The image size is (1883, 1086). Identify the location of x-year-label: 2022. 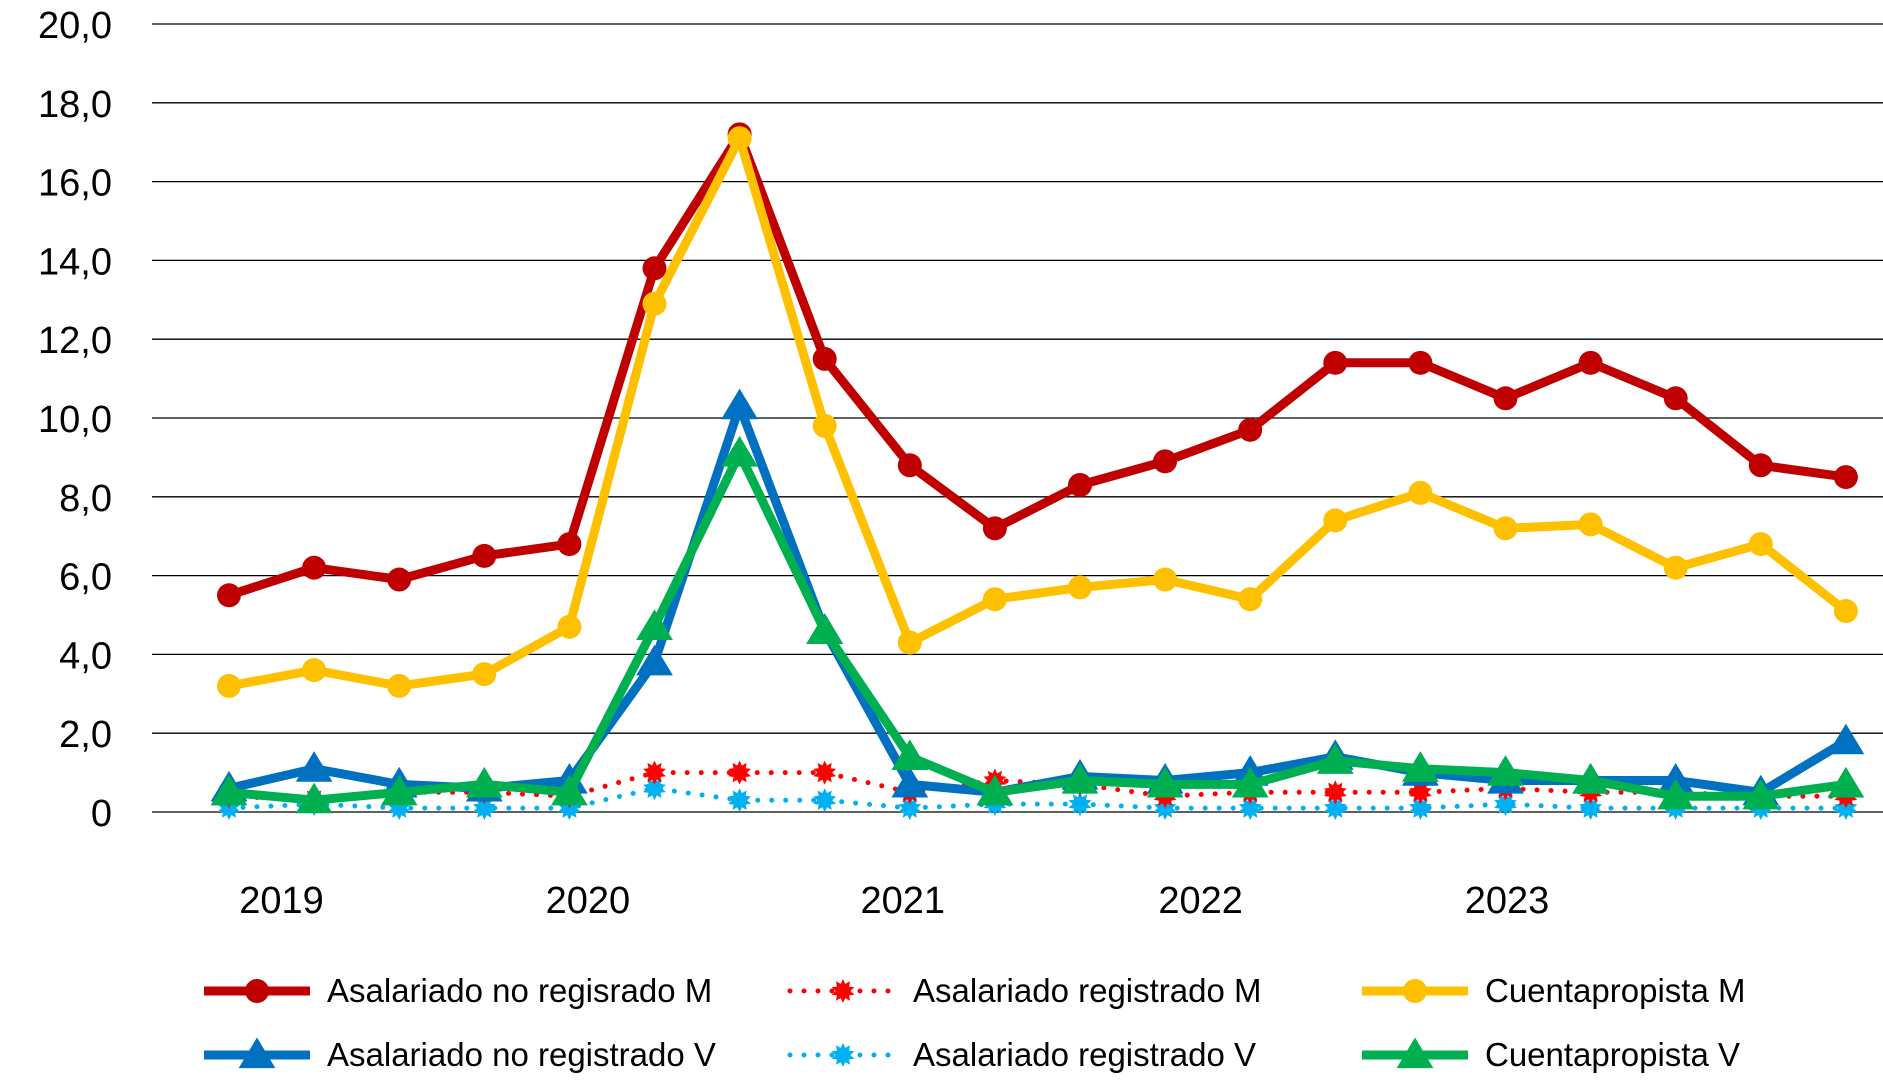
(1200, 901).